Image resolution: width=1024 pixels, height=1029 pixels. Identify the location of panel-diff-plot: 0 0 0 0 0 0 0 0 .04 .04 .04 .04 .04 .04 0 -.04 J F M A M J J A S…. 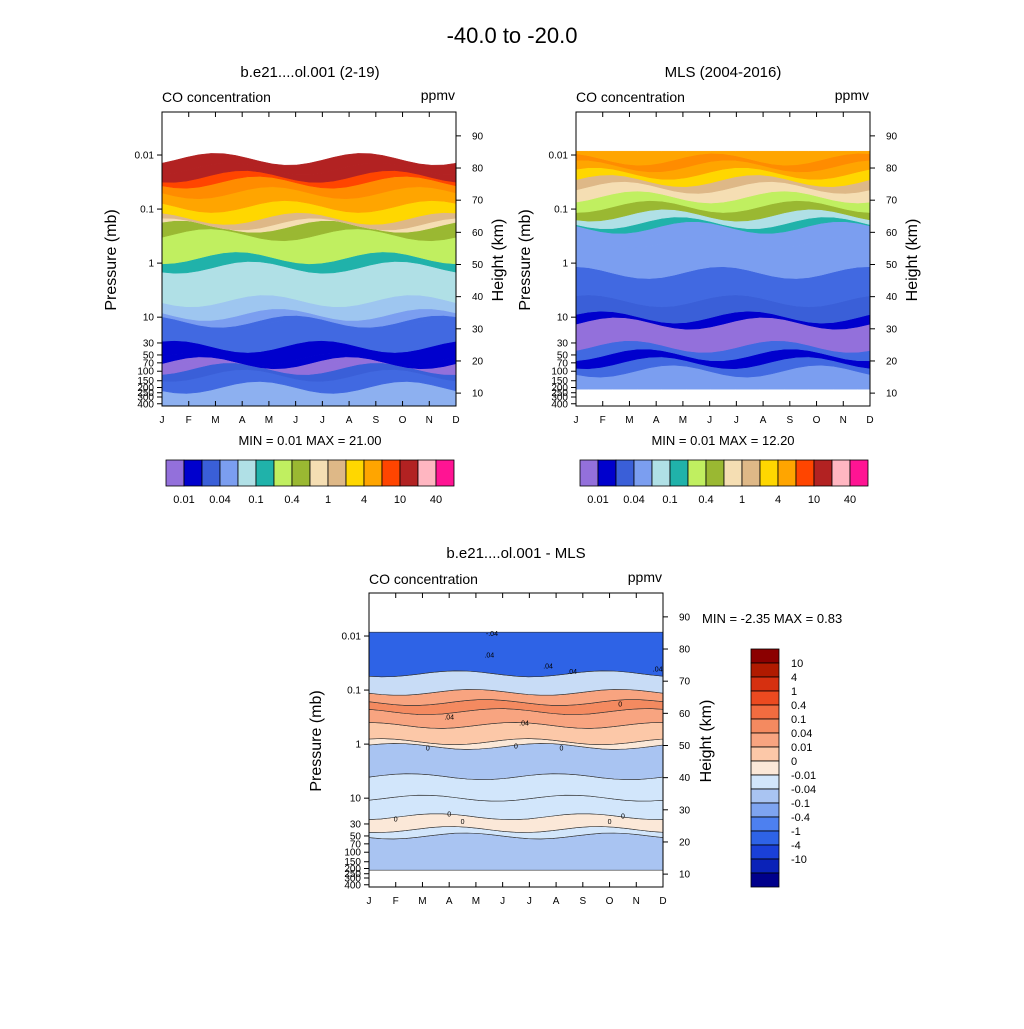
(516, 749).